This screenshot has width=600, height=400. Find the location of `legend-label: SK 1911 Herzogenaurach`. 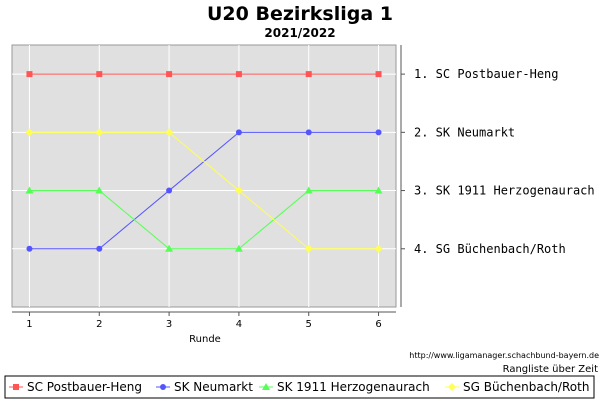

legend-label: SK 1911 Herzogenaurach is located at coordinates (353, 387).